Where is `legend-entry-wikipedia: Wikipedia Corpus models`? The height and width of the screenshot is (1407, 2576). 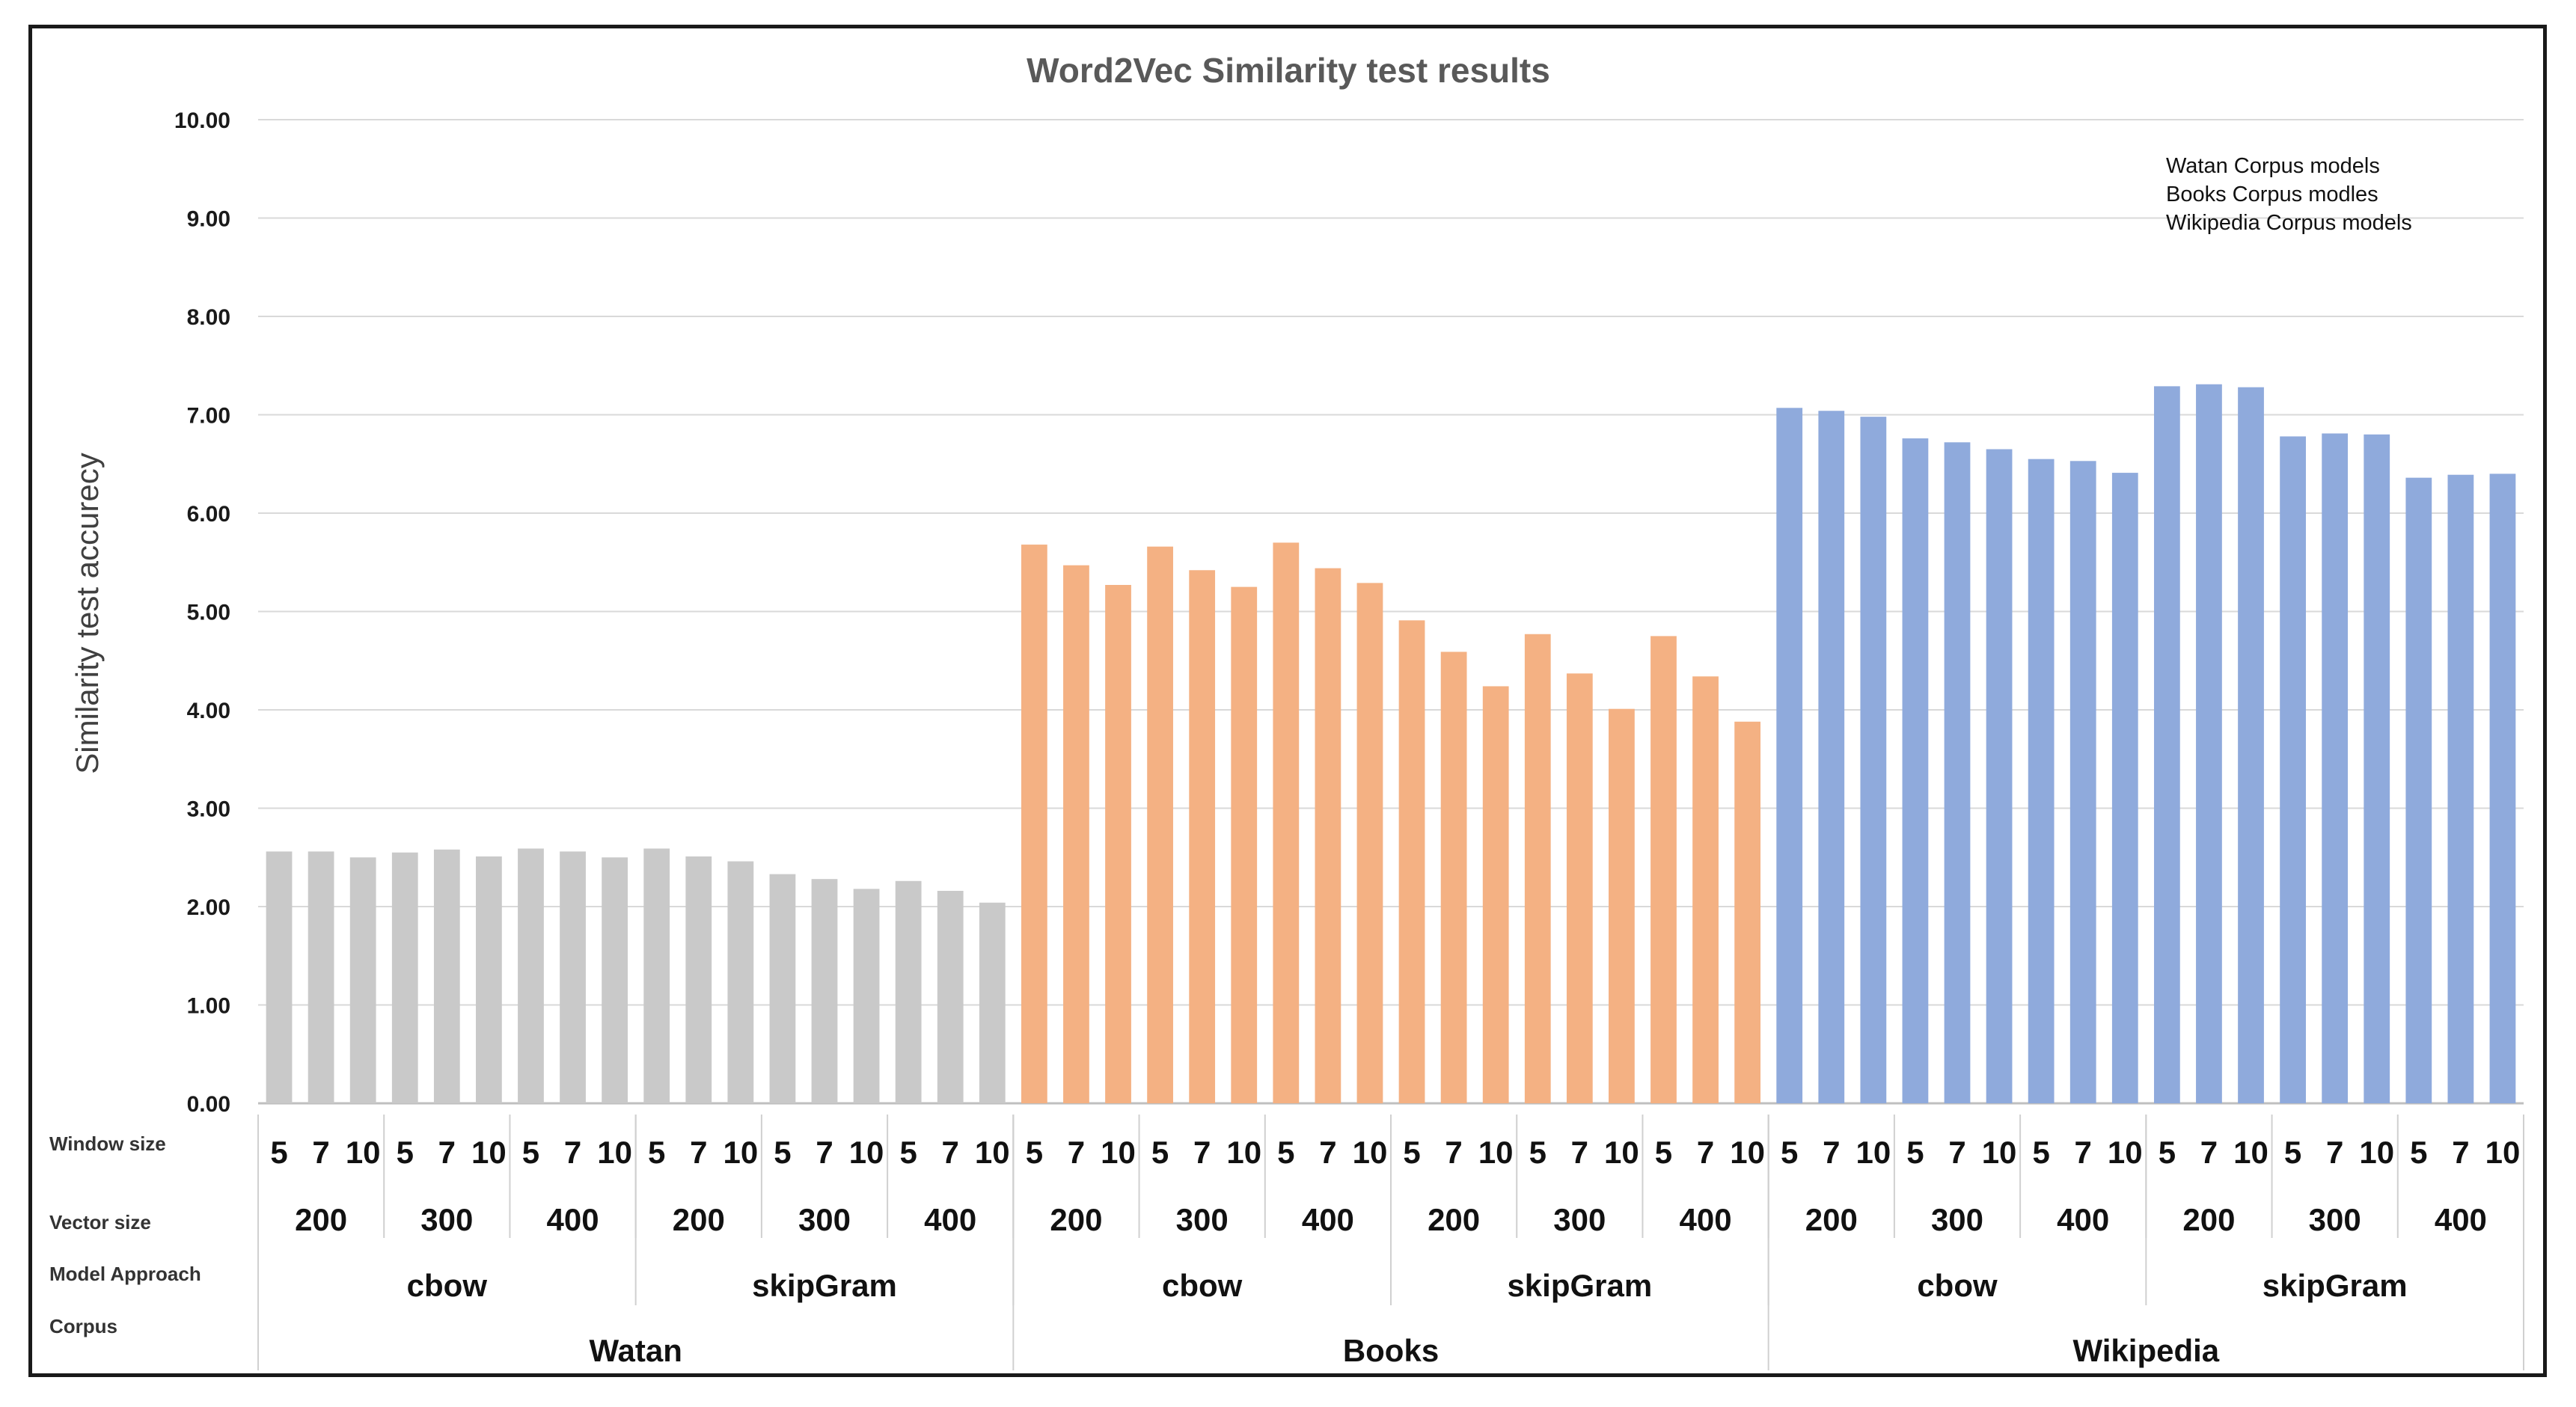
legend-entry-wikipedia: Wikipedia Corpus models is located at coordinates (2289, 223).